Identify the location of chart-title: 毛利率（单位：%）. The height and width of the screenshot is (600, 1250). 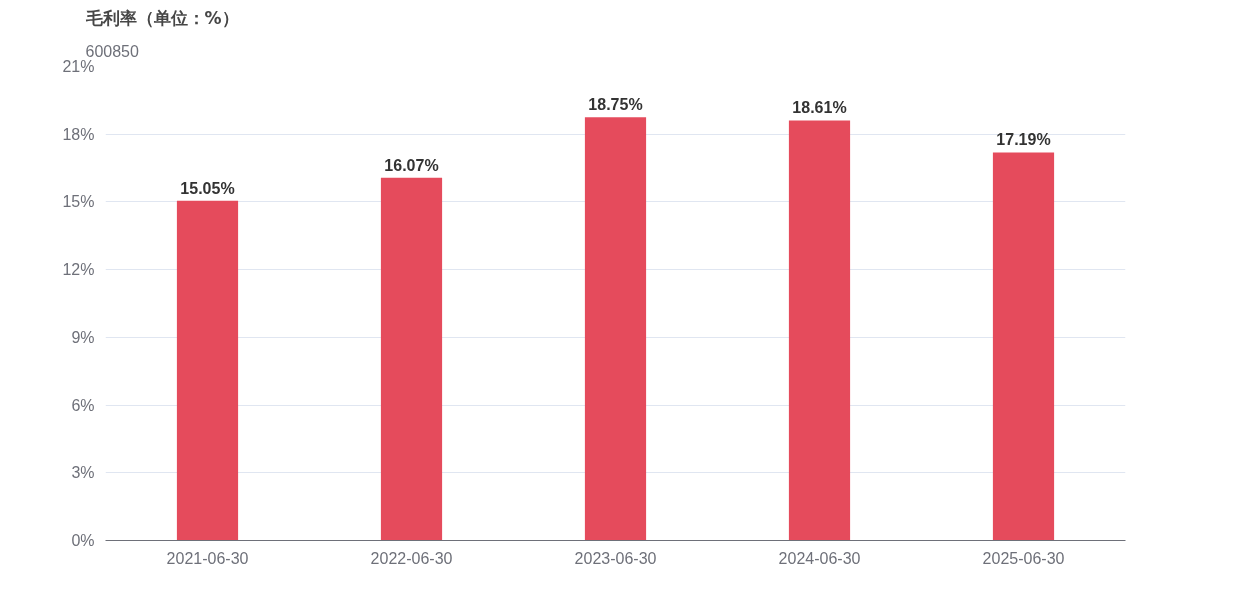
(161, 17).